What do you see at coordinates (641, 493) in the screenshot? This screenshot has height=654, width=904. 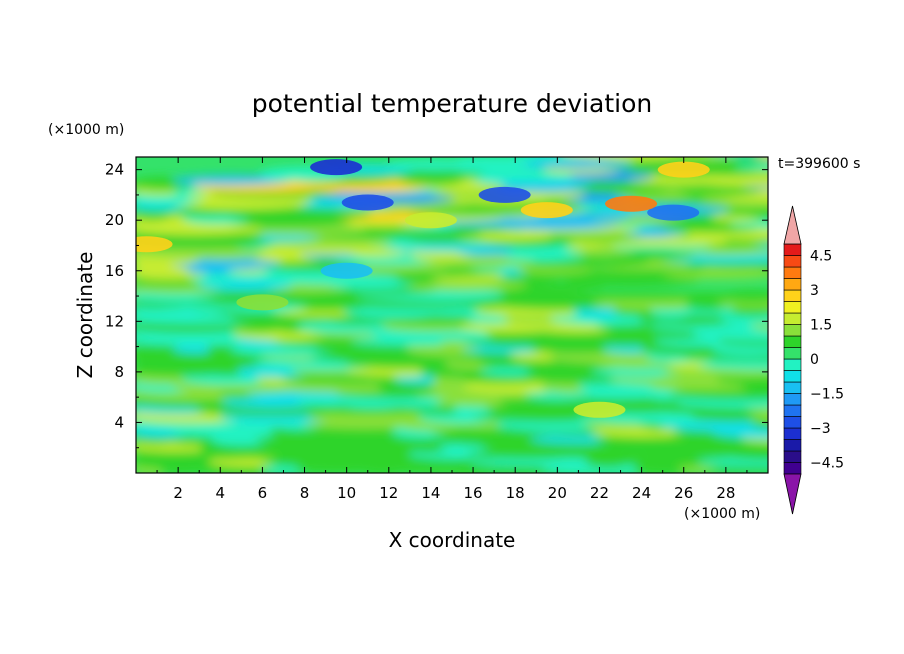 I see `x-tick-label: 24` at bounding box center [641, 493].